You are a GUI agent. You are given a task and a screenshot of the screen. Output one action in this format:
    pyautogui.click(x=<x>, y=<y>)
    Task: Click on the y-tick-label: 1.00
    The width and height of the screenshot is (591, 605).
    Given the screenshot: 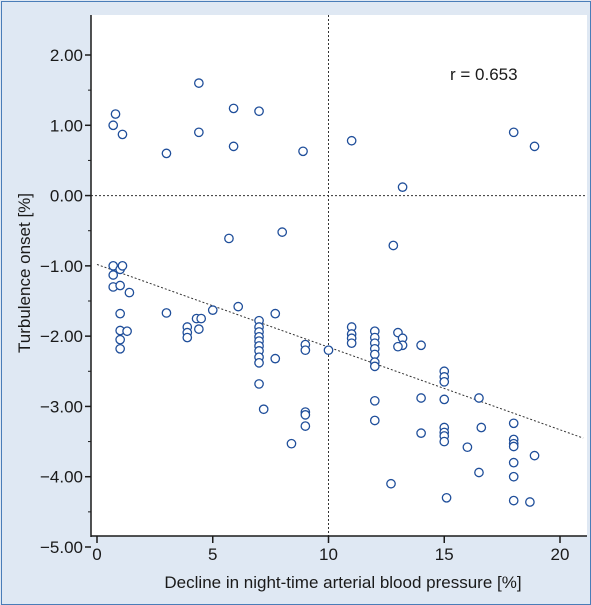 What is the action you would take?
    pyautogui.click(x=66, y=125)
    